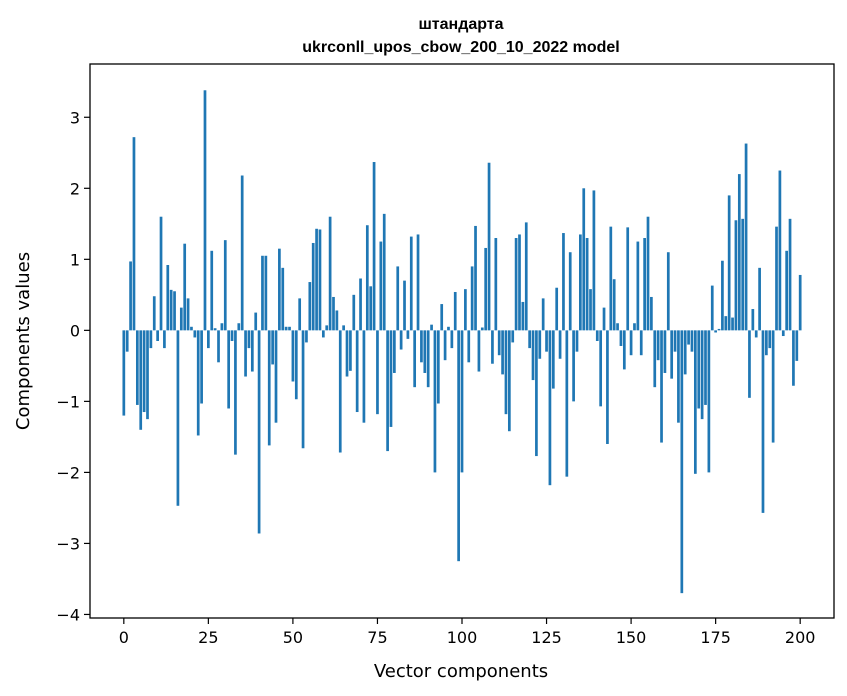 The width and height of the screenshot is (847, 696). I want to click on x-axis: 0 25 50 75 100 125 150 175 200, so click(467, 632).